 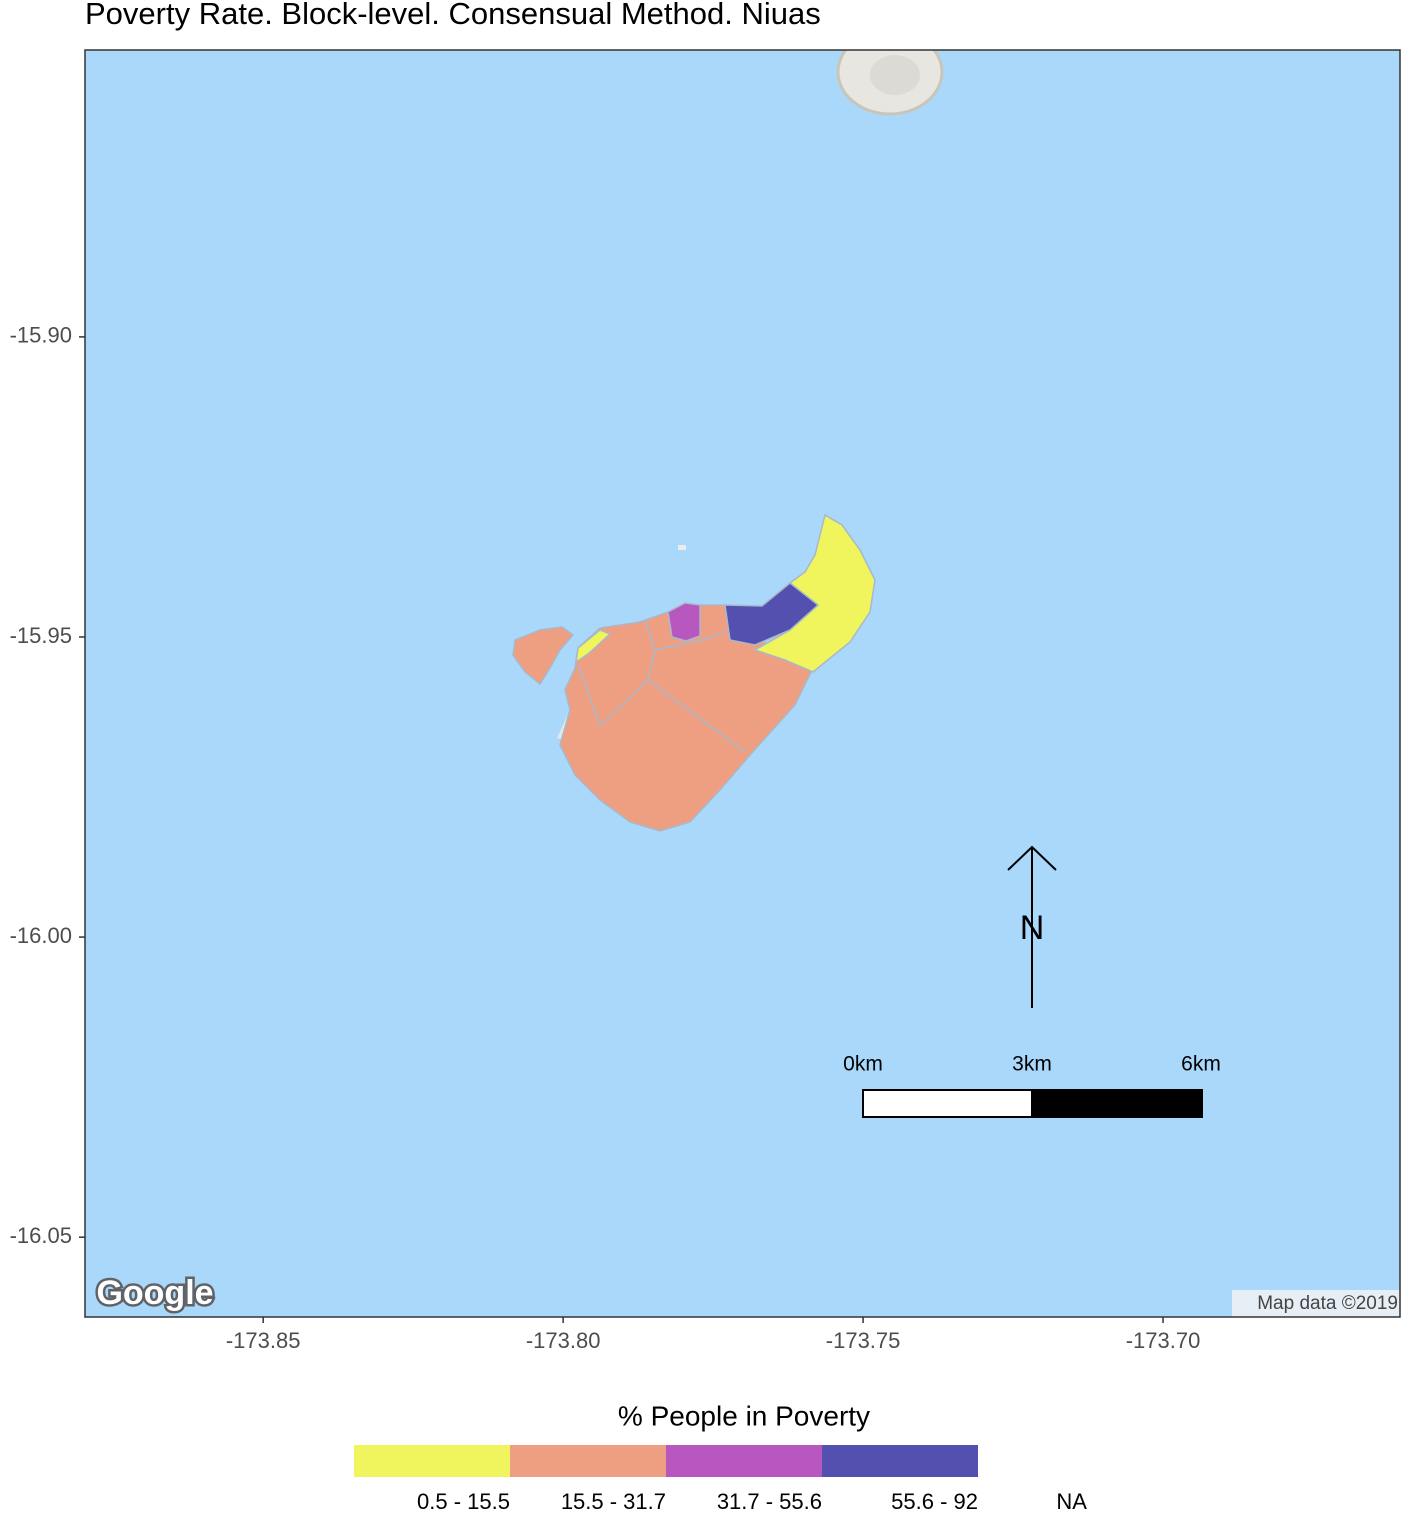 I want to click on island-crater, so click(x=895, y=75).